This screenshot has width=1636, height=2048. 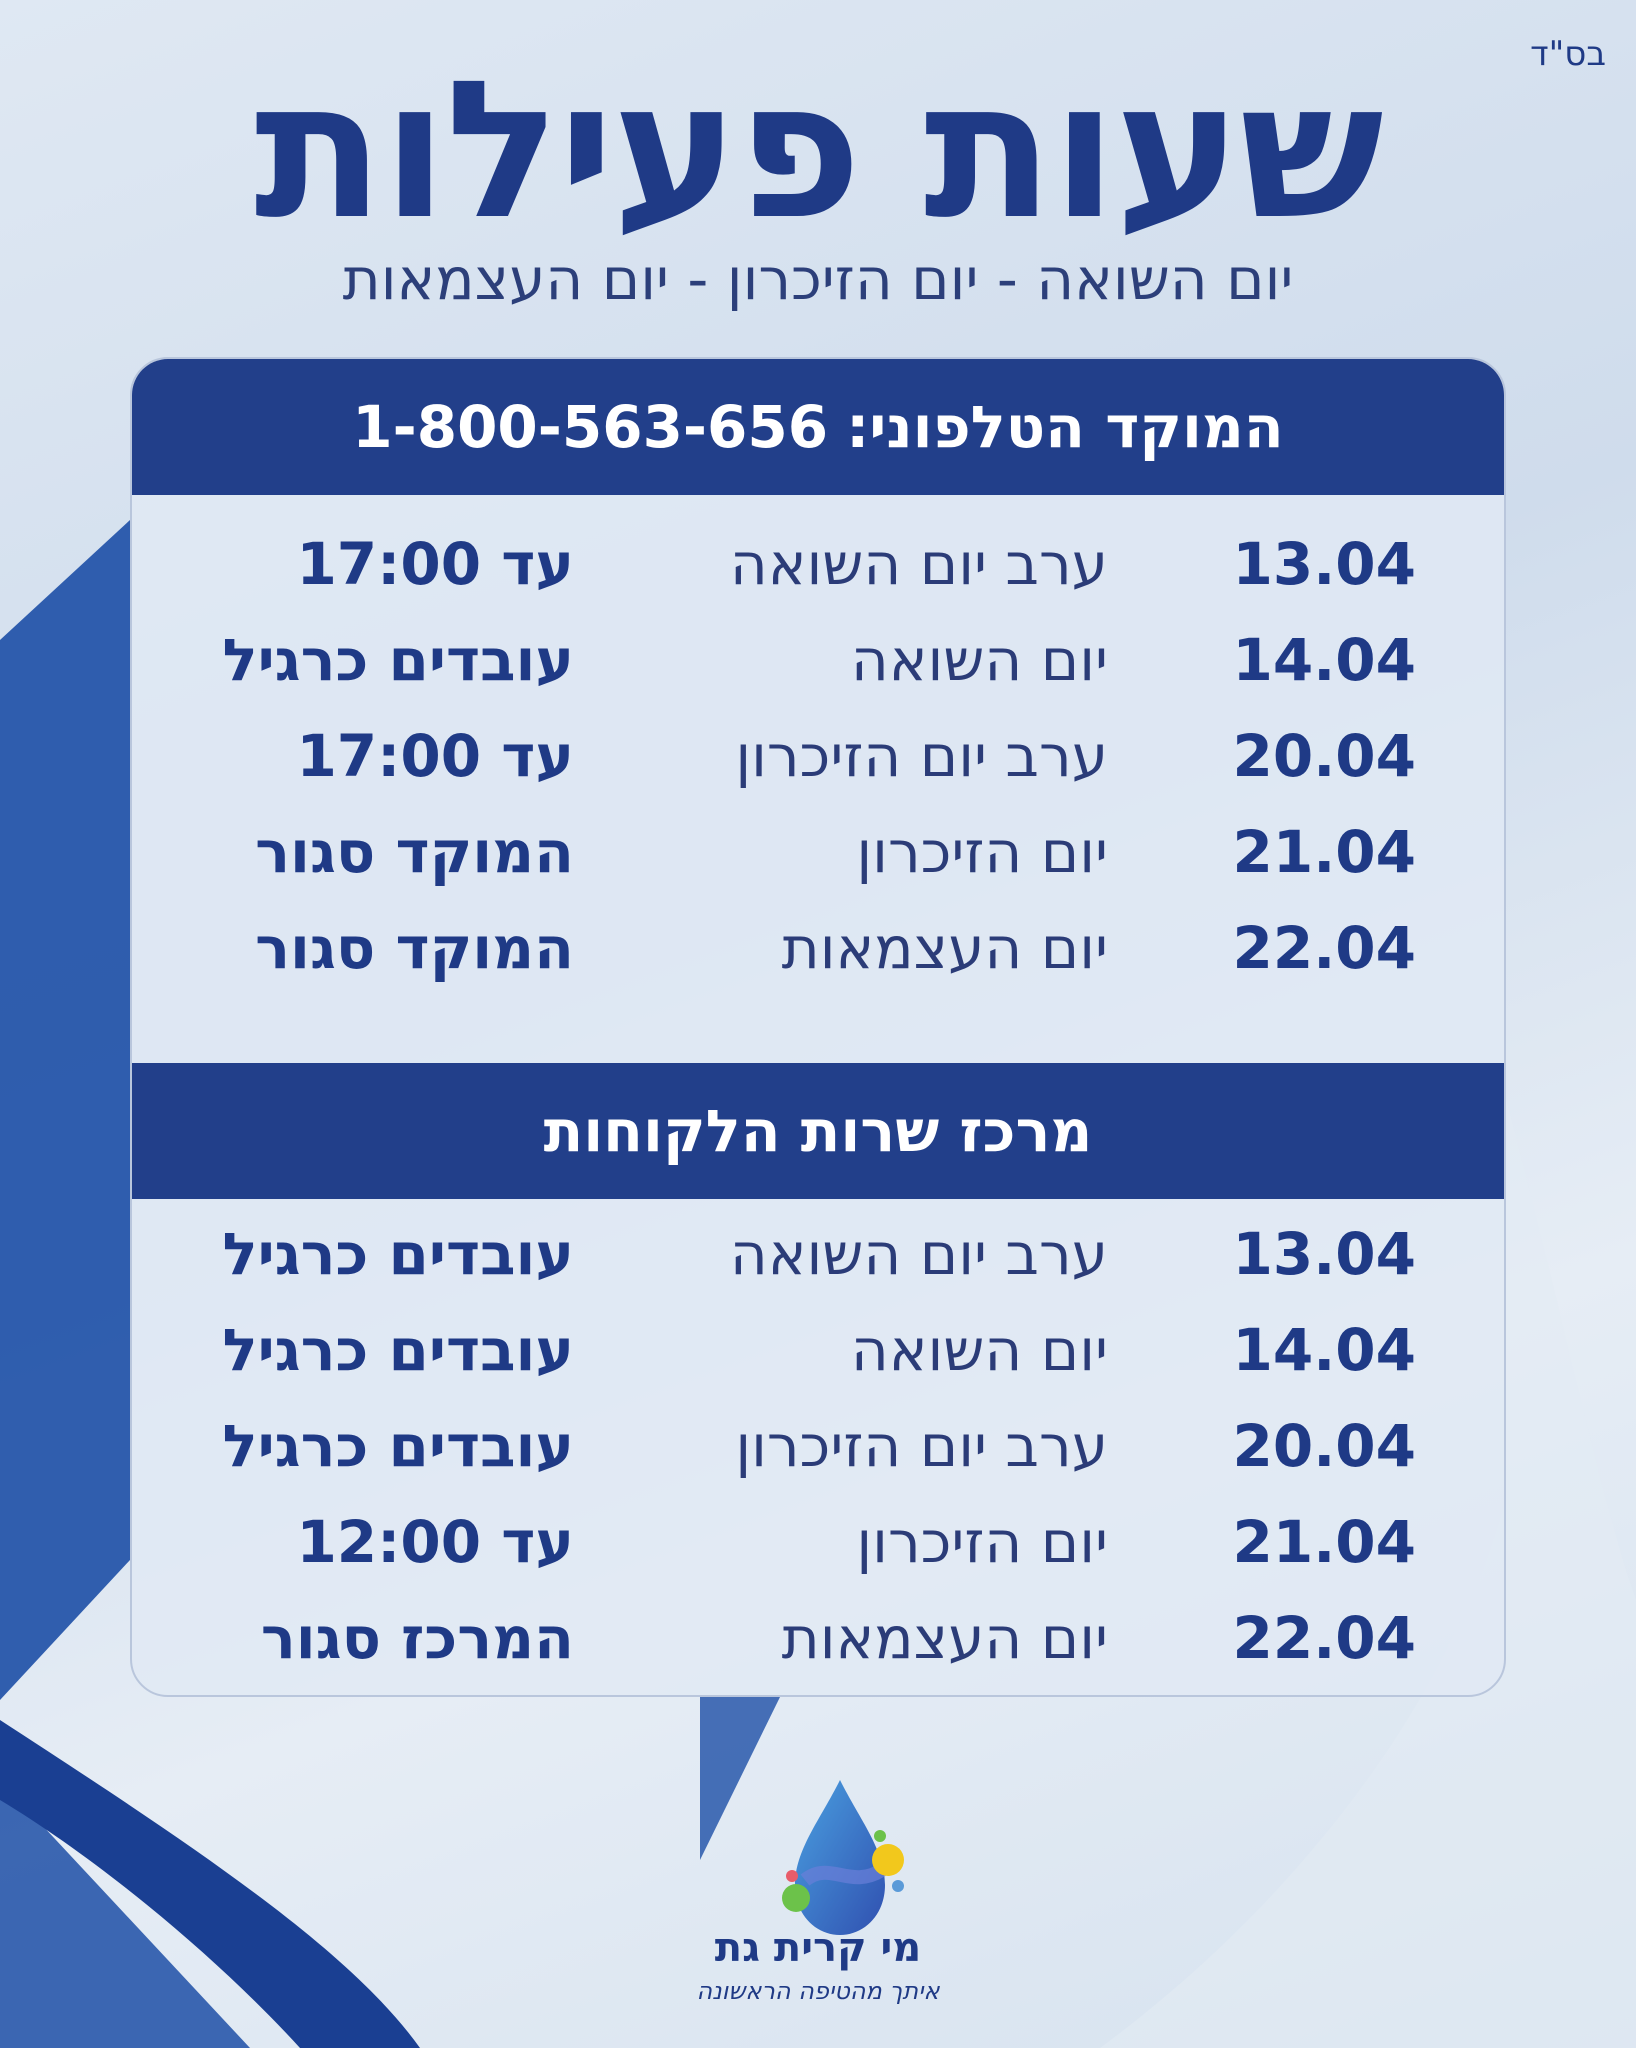 I want to click on section-label: מרכז שרות הלקוחות, so click(x=818, y=1131).